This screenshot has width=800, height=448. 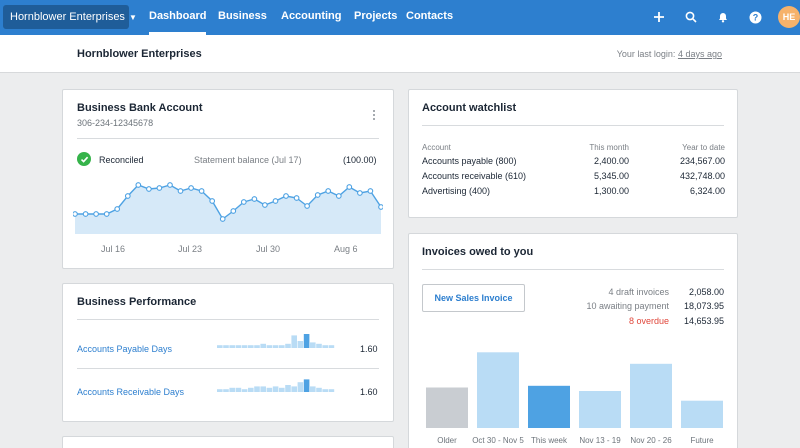 I want to click on awaiting-payment-value: 18,073.95, so click(x=703, y=306).